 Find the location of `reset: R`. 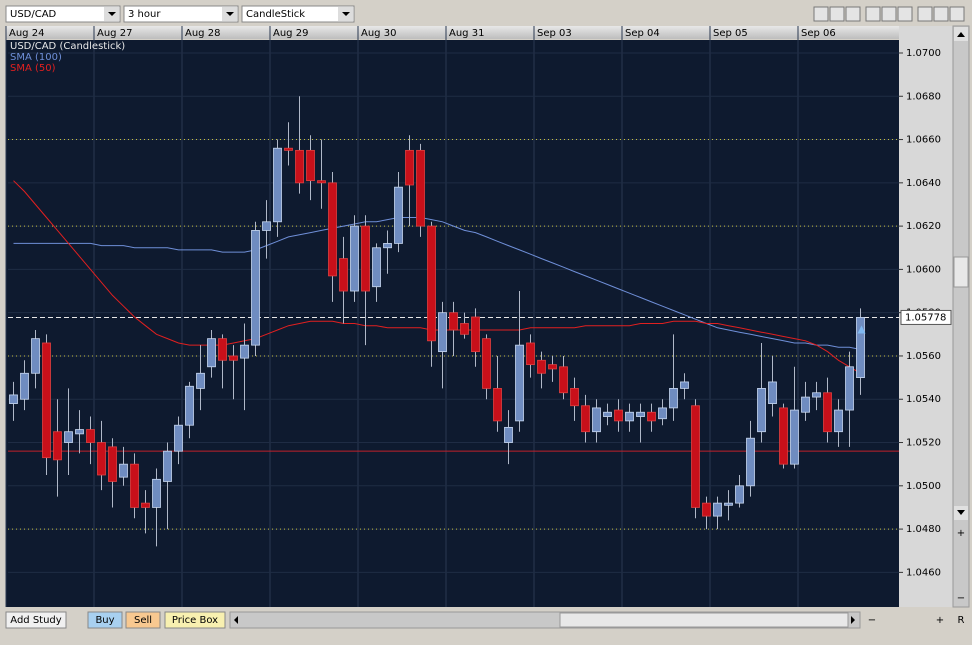

reset: R is located at coordinates (961, 620).